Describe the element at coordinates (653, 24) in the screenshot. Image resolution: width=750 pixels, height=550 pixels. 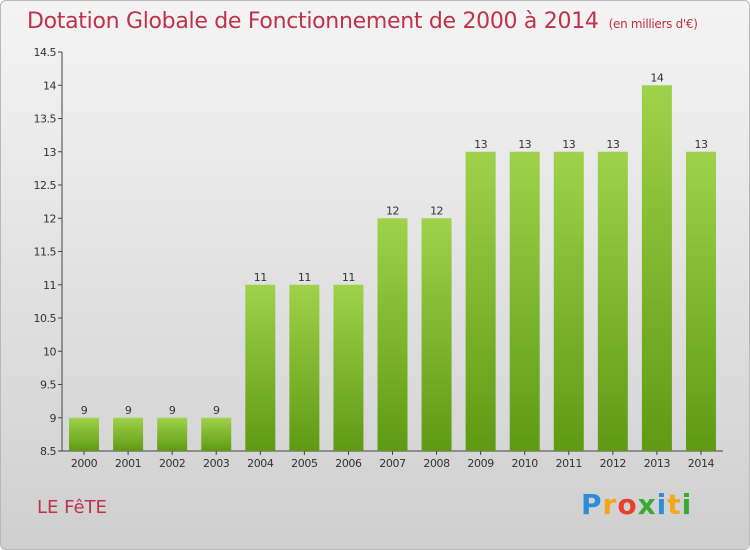
I see `chart-subtitle: (en milliers d'€)` at that location.